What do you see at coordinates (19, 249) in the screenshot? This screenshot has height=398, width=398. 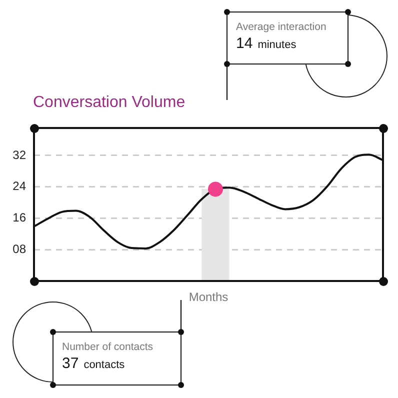 I see `y-tick-label: 08` at bounding box center [19, 249].